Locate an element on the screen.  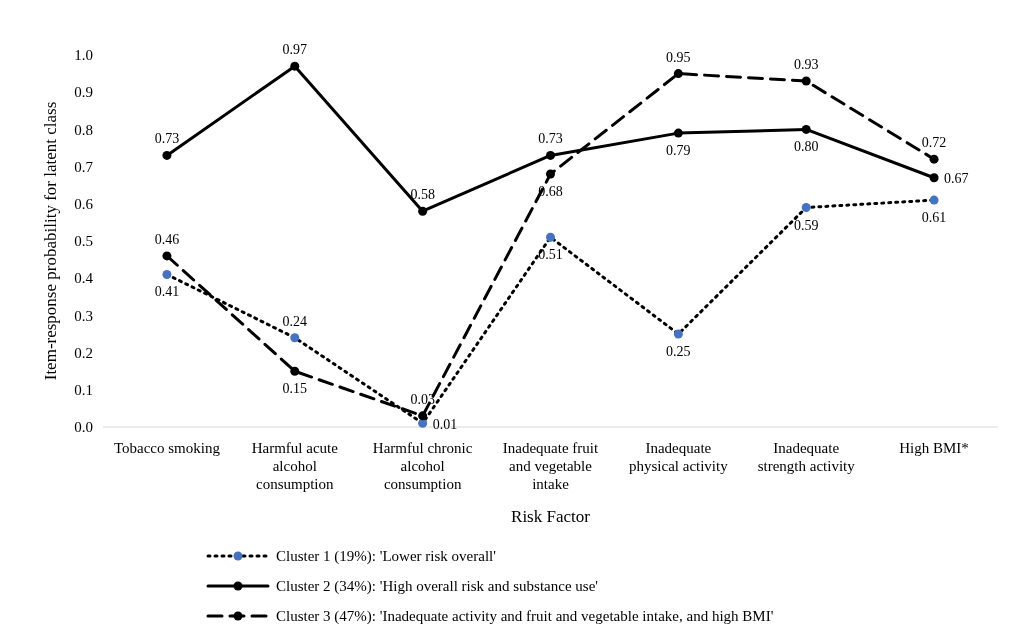
x-tick-label: High BMI* is located at coordinates (934, 448).